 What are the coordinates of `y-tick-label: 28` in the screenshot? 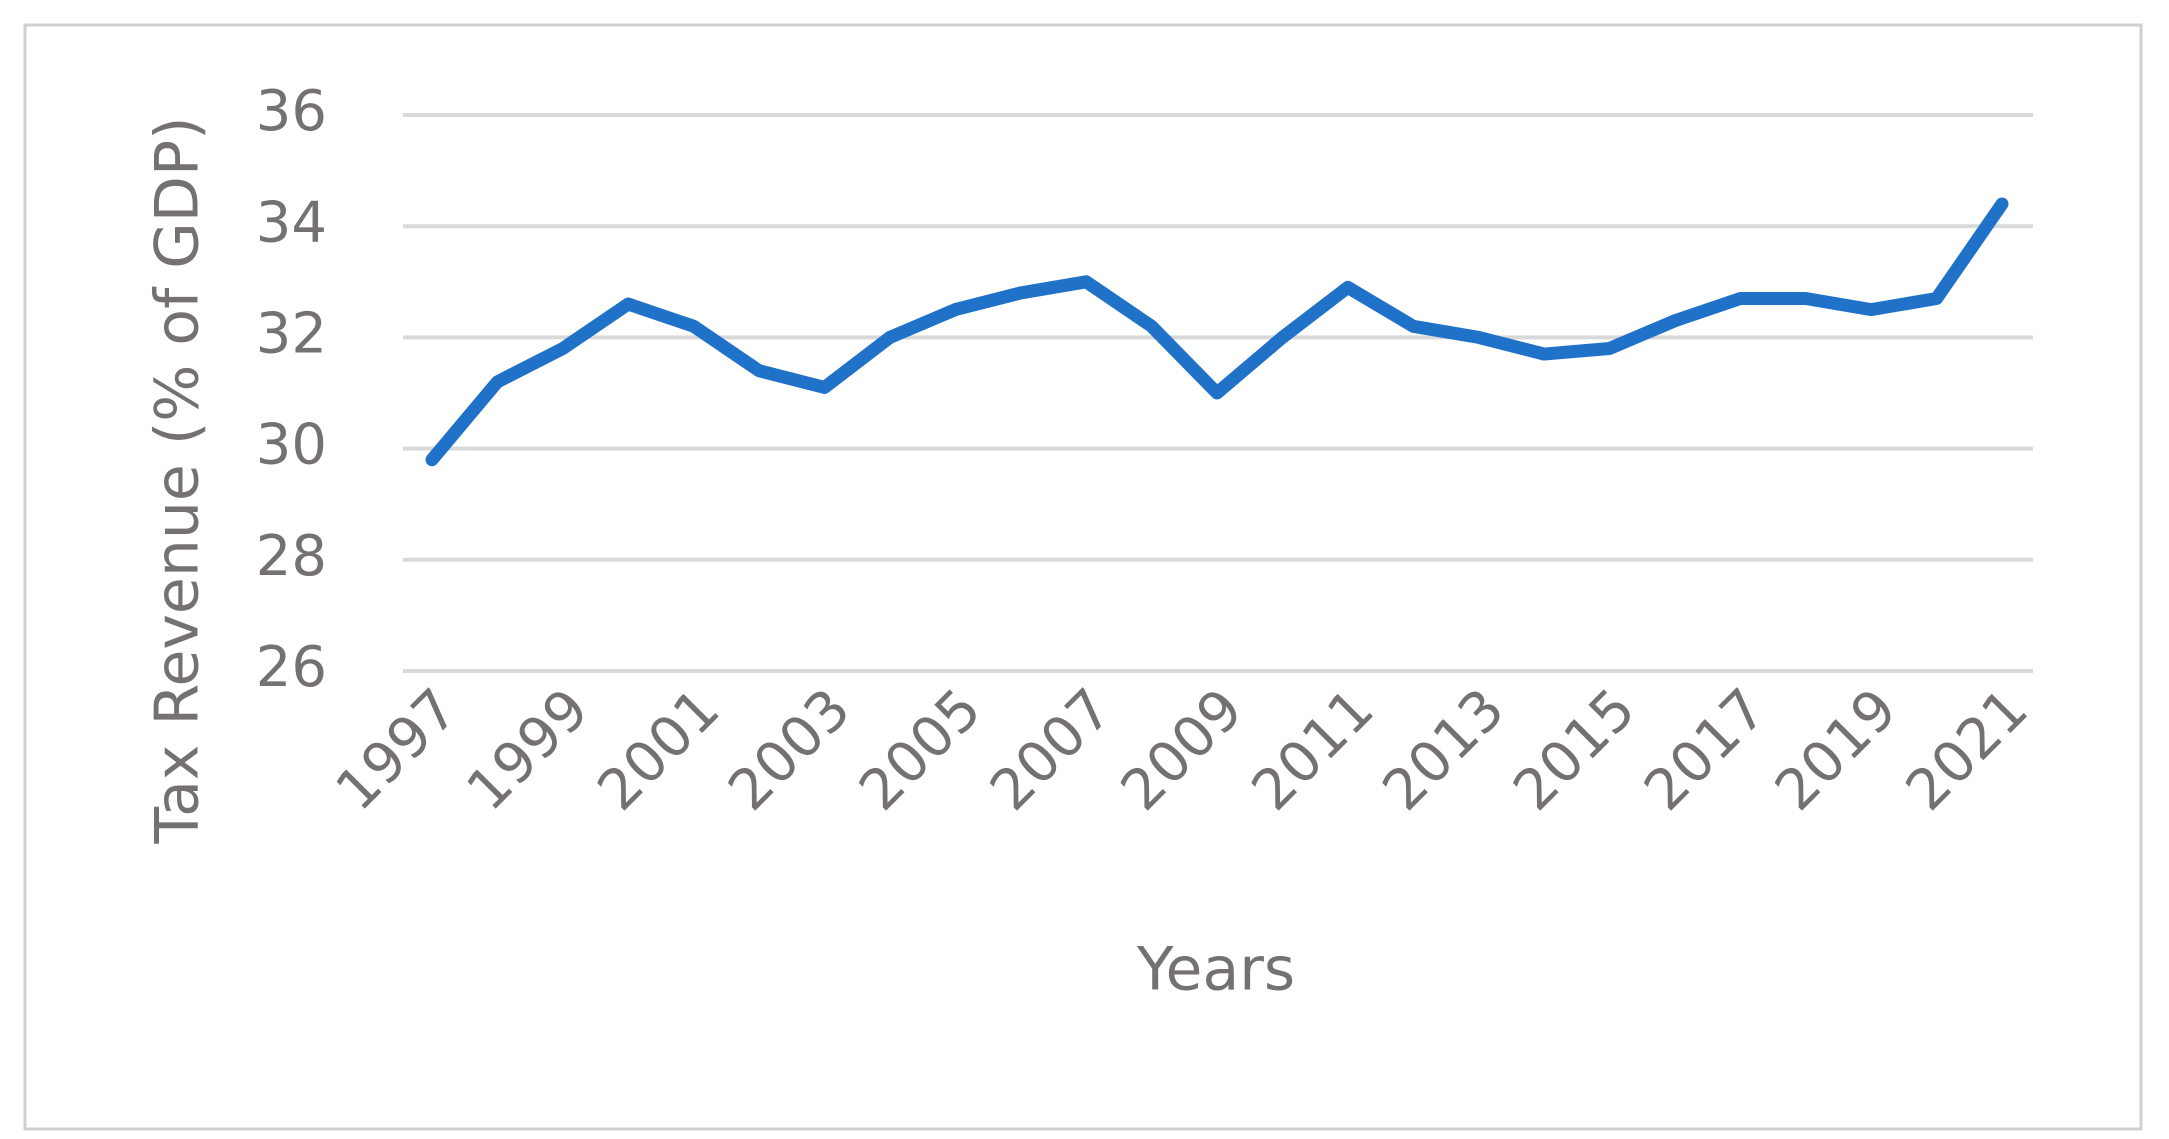 It's located at (291, 556).